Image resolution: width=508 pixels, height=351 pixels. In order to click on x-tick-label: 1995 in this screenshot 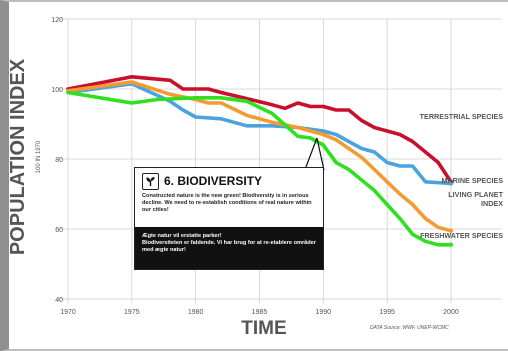, I will do `click(387, 312)`.